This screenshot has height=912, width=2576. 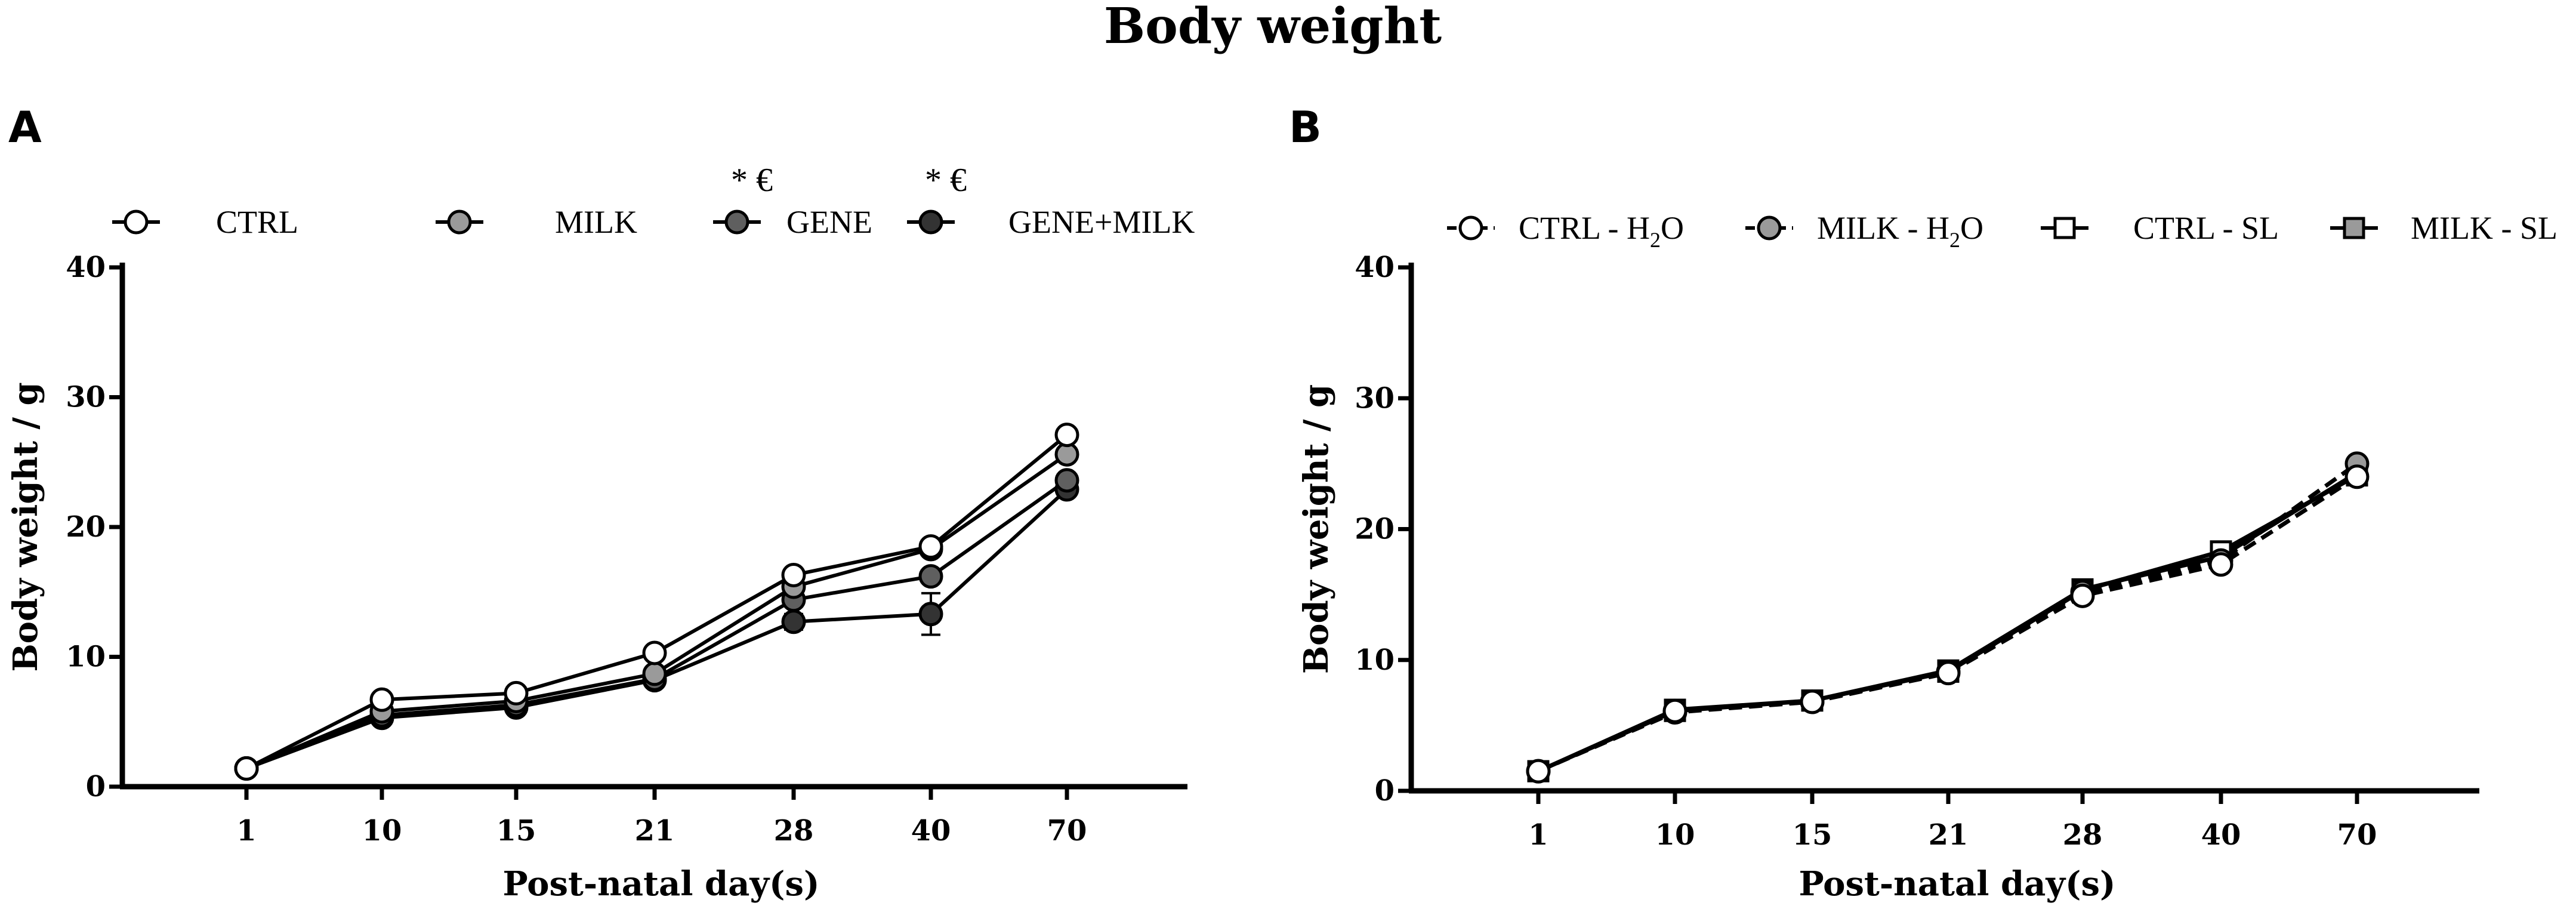 I want to click on legend-label: CTRL - H2O, so click(x=1601, y=231).